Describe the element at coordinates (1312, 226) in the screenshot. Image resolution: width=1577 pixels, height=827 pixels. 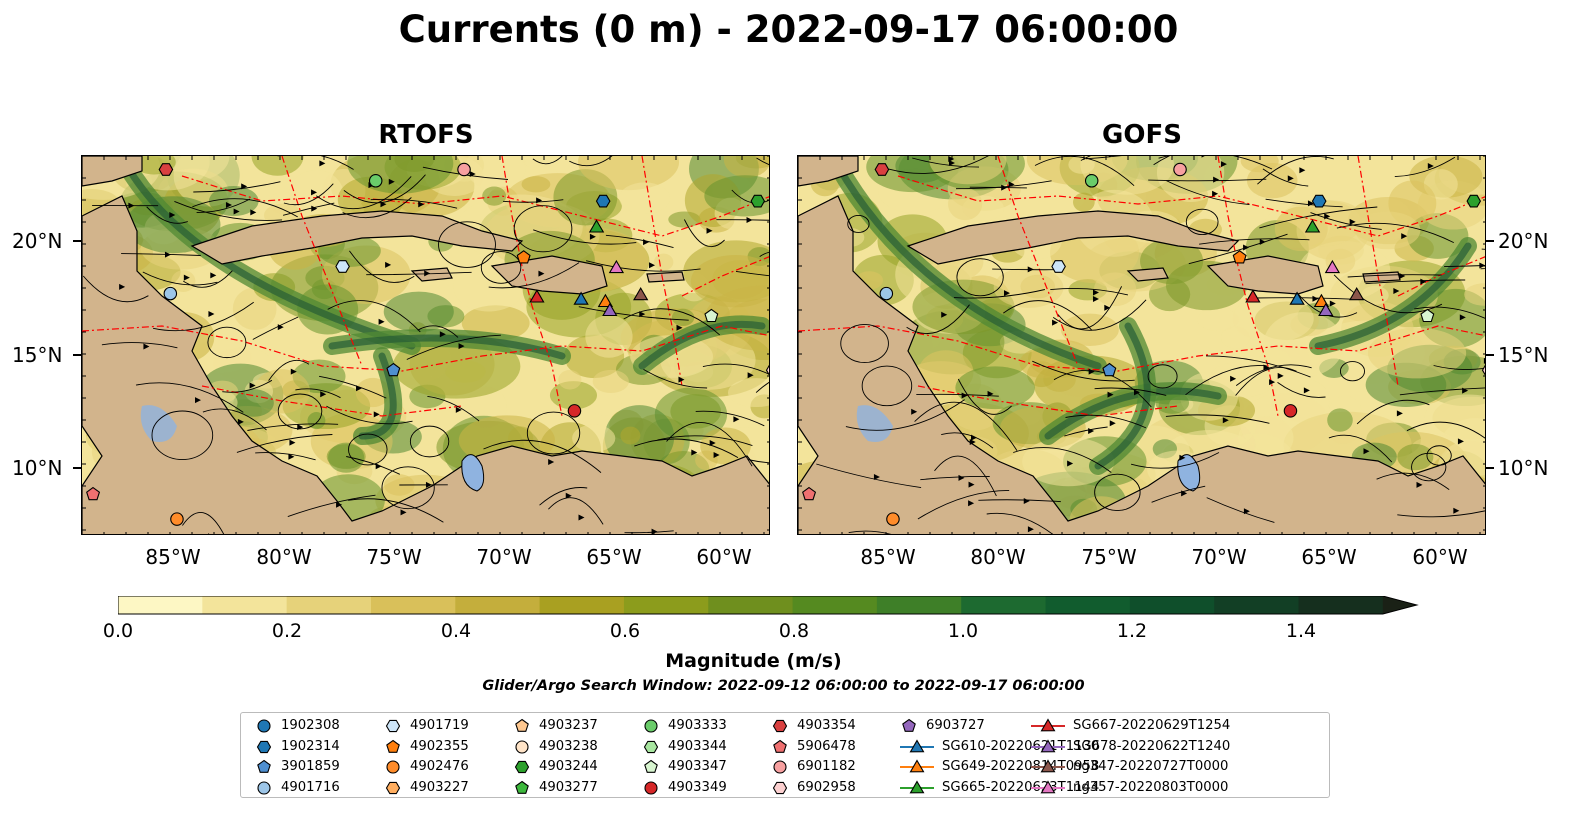
I see `gofs-marker-SG665-20220623T1144` at that location.